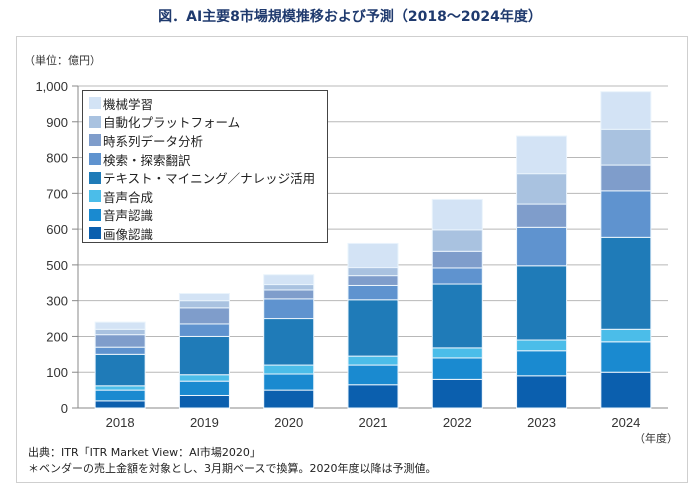 The height and width of the screenshot is (497, 700). What do you see at coordinates (172, 123) in the screenshot?
I see `legend-label: 自動化プラットフォーム` at bounding box center [172, 123].